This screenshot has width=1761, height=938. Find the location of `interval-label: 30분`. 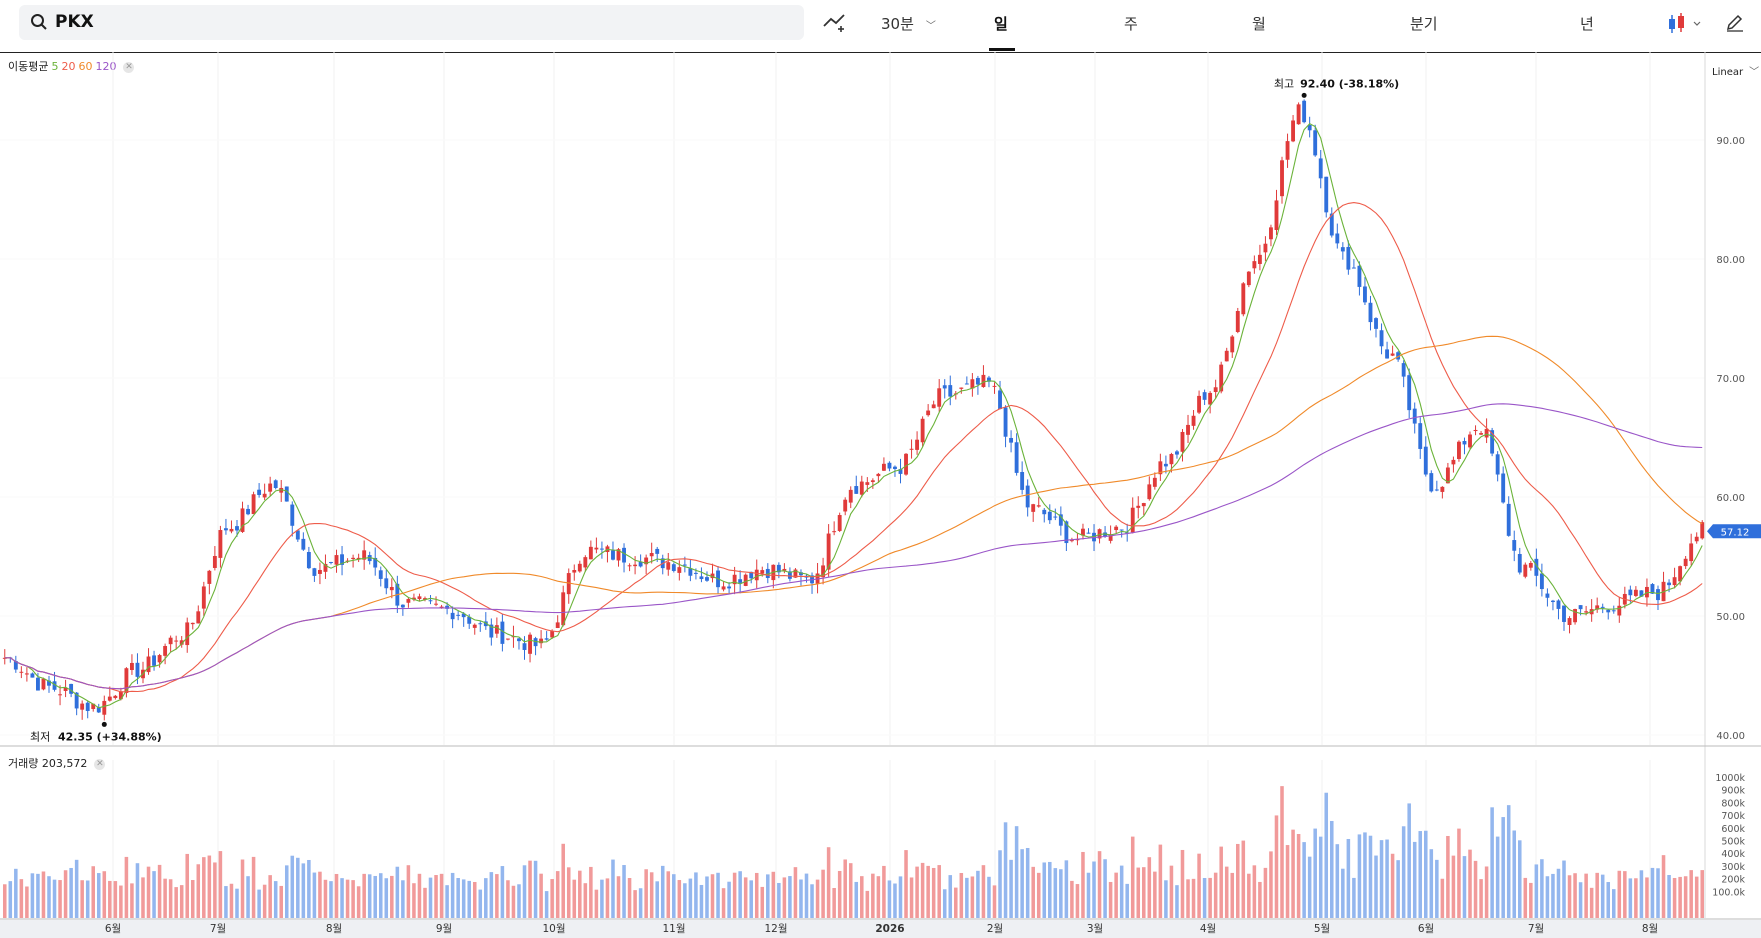

interval-label: 30분 is located at coordinates (897, 24).